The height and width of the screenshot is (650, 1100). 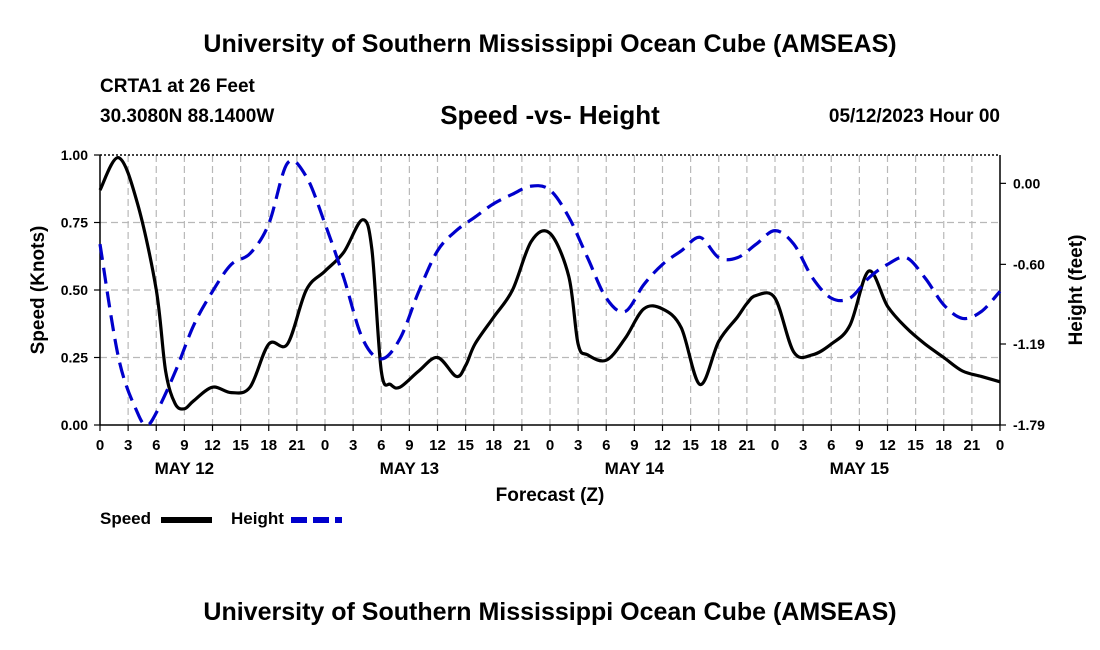 What do you see at coordinates (1029, 344) in the screenshot?
I see `y2-tick-label: -1.19` at bounding box center [1029, 344].